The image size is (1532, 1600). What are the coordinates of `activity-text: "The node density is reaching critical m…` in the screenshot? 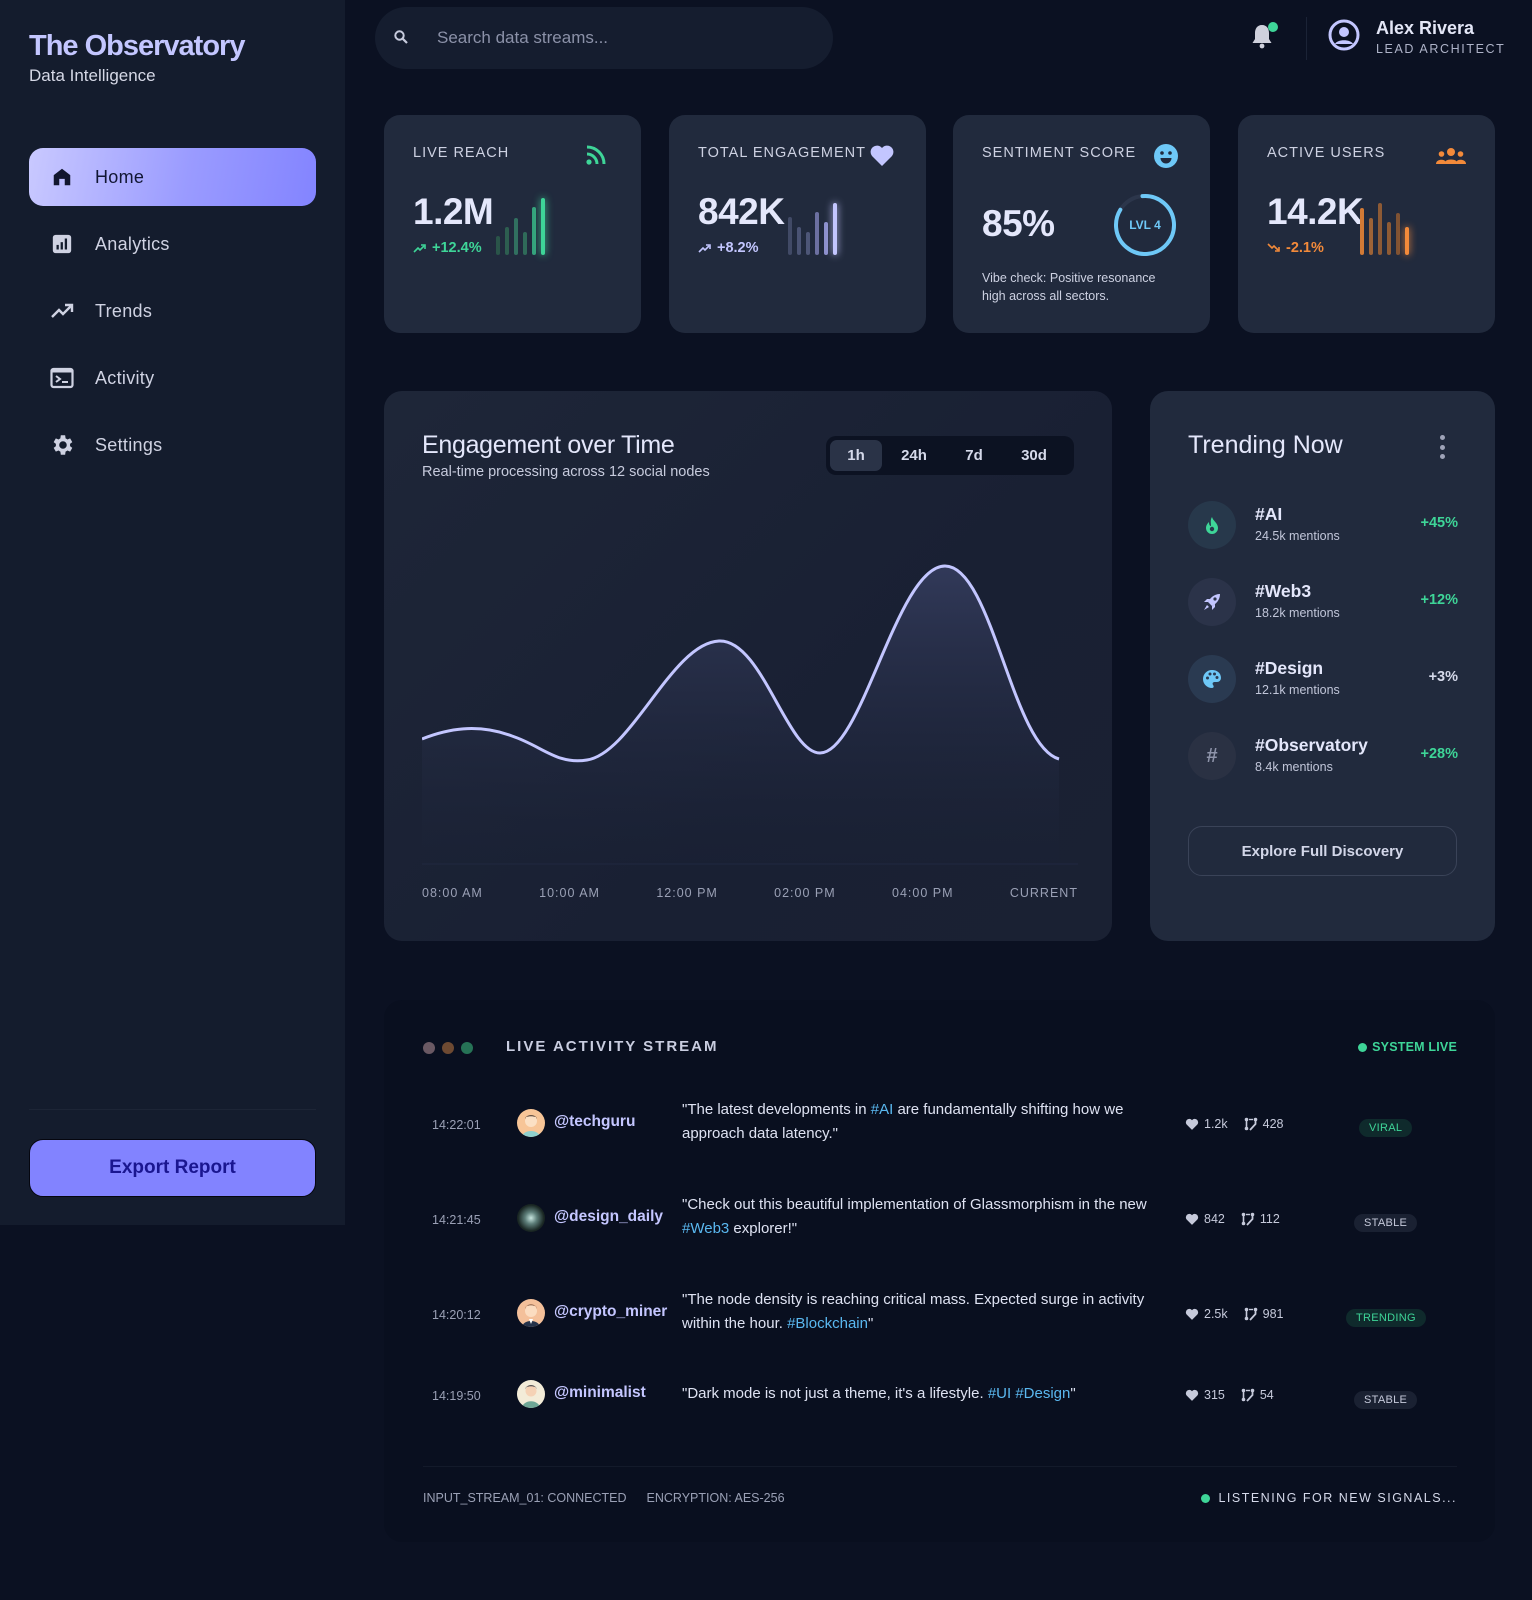 It's located at (913, 1311).